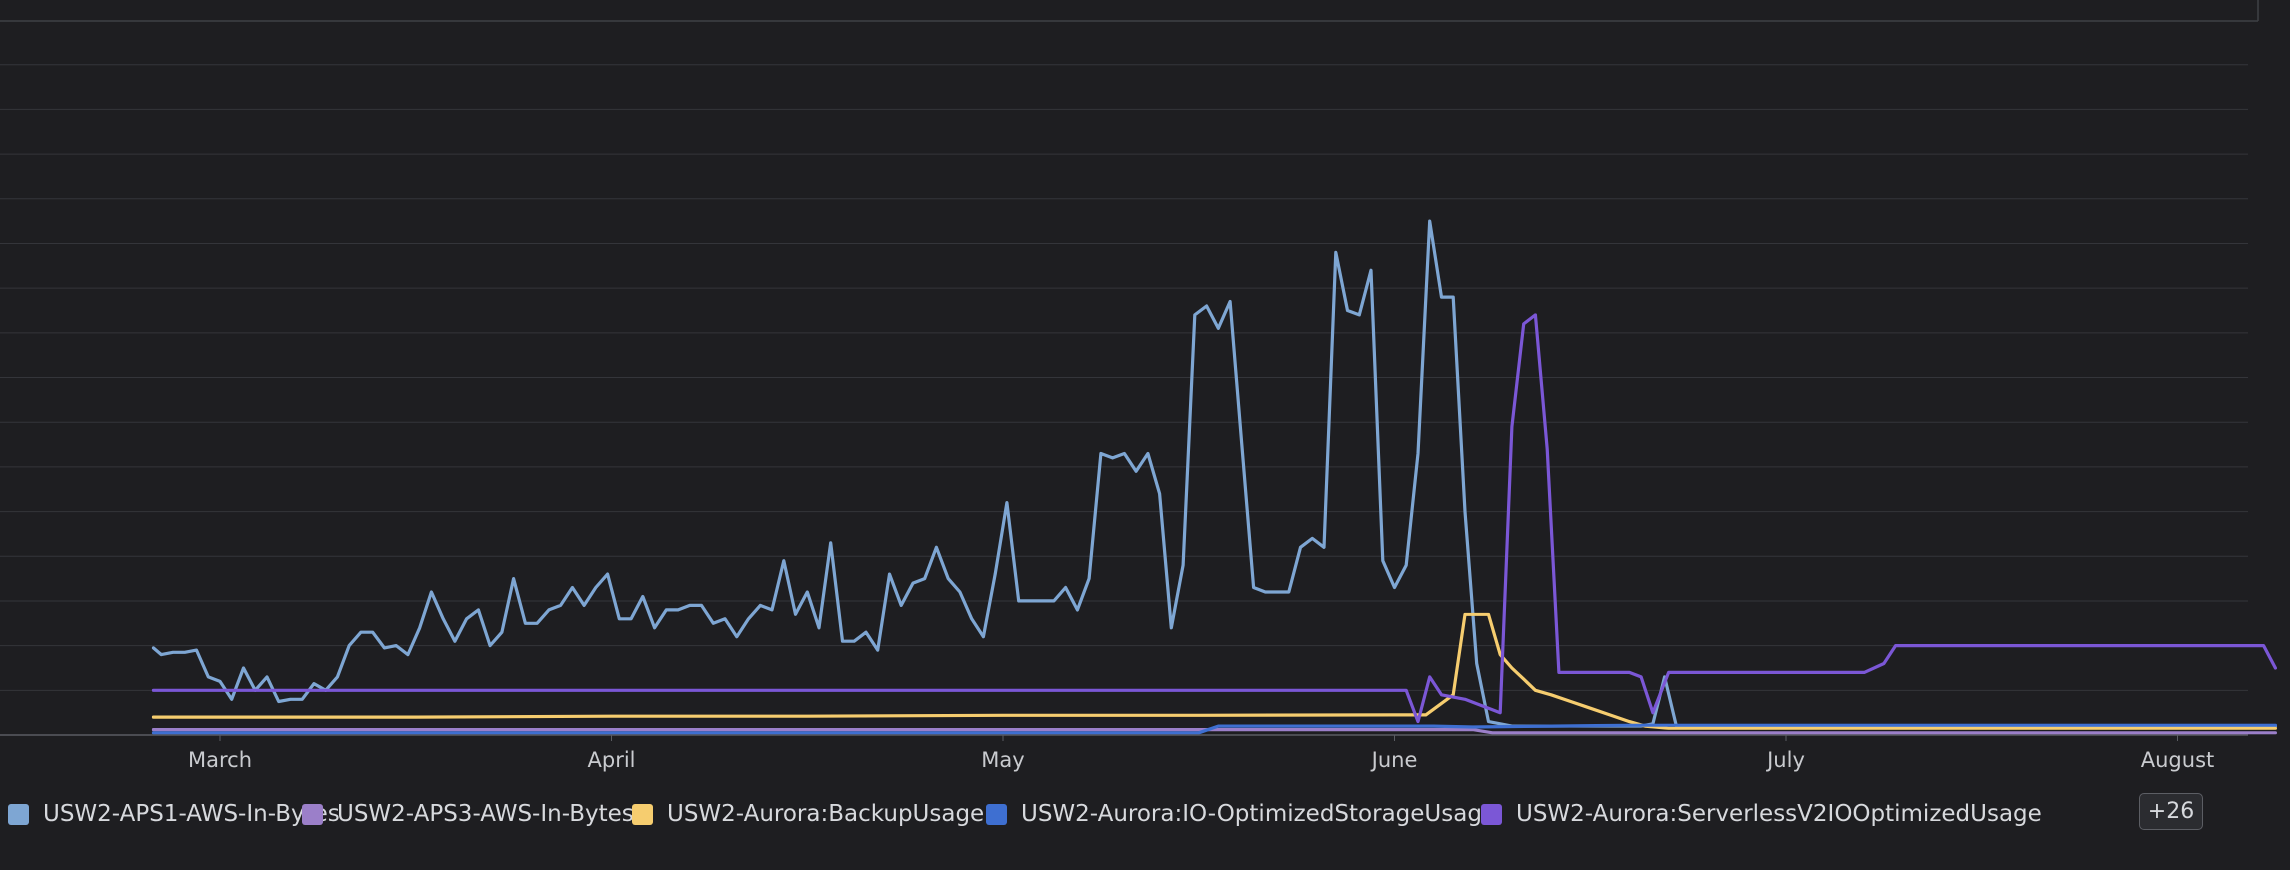 The width and height of the screenshot is (2290, 870). Describe the element at coordinates (2171, 811) in the screenshot. I see `legend-more-button: +26` at that location.